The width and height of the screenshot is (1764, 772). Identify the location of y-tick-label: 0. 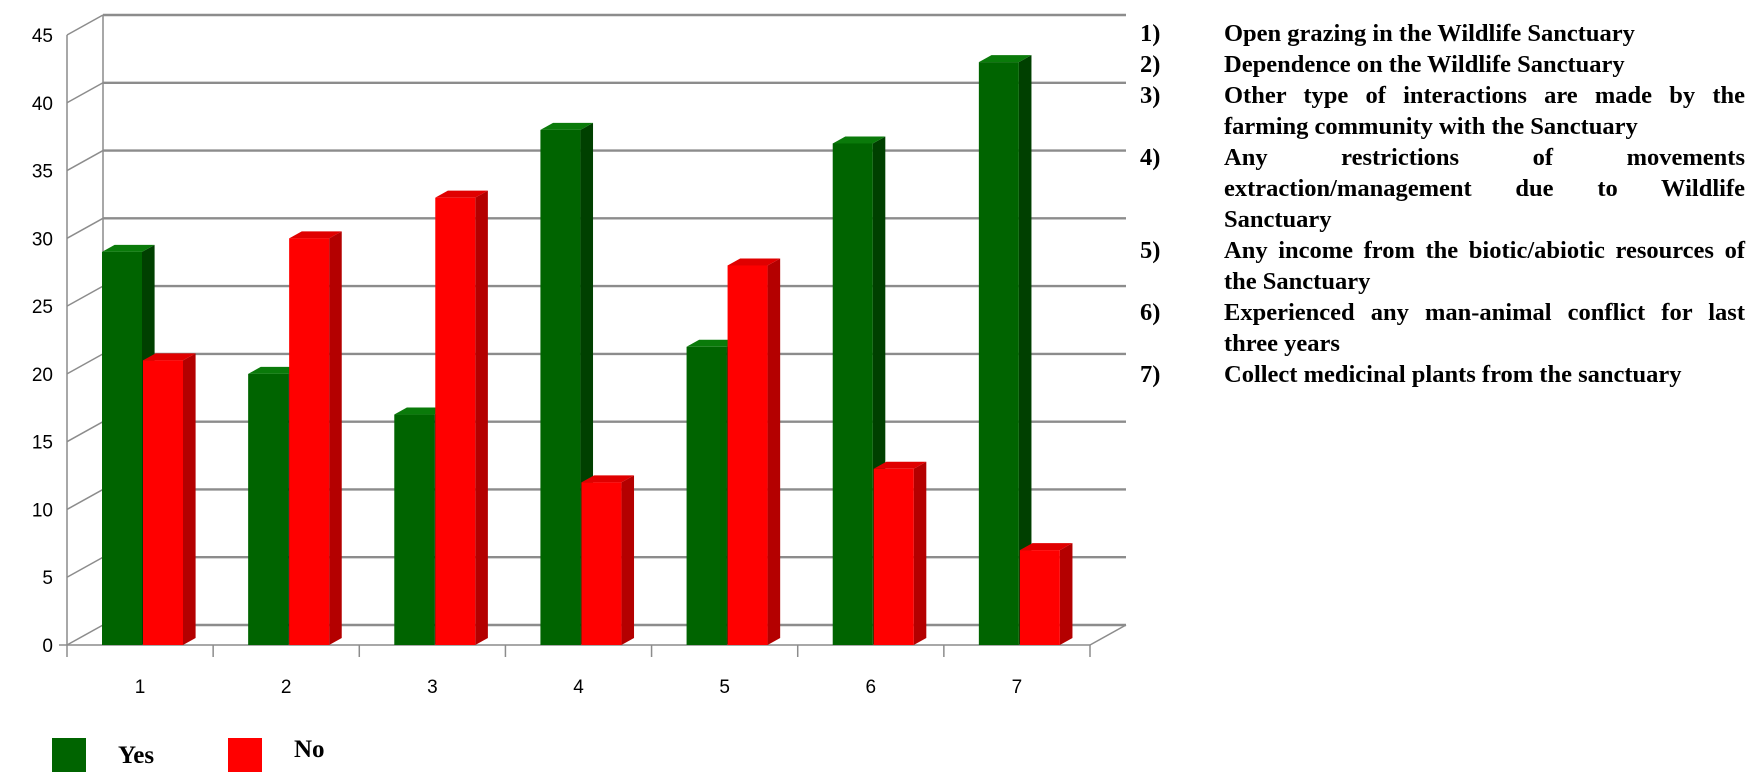
(47, 646).